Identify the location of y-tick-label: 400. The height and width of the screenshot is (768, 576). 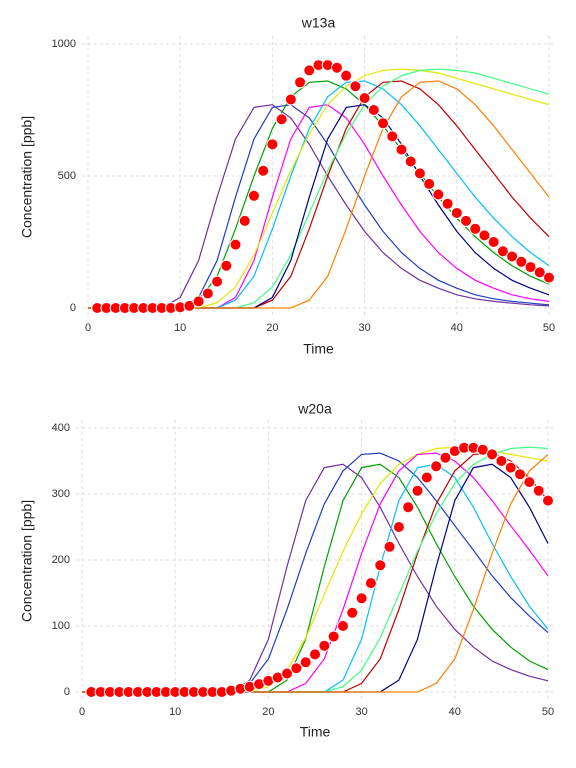
(61, 428).